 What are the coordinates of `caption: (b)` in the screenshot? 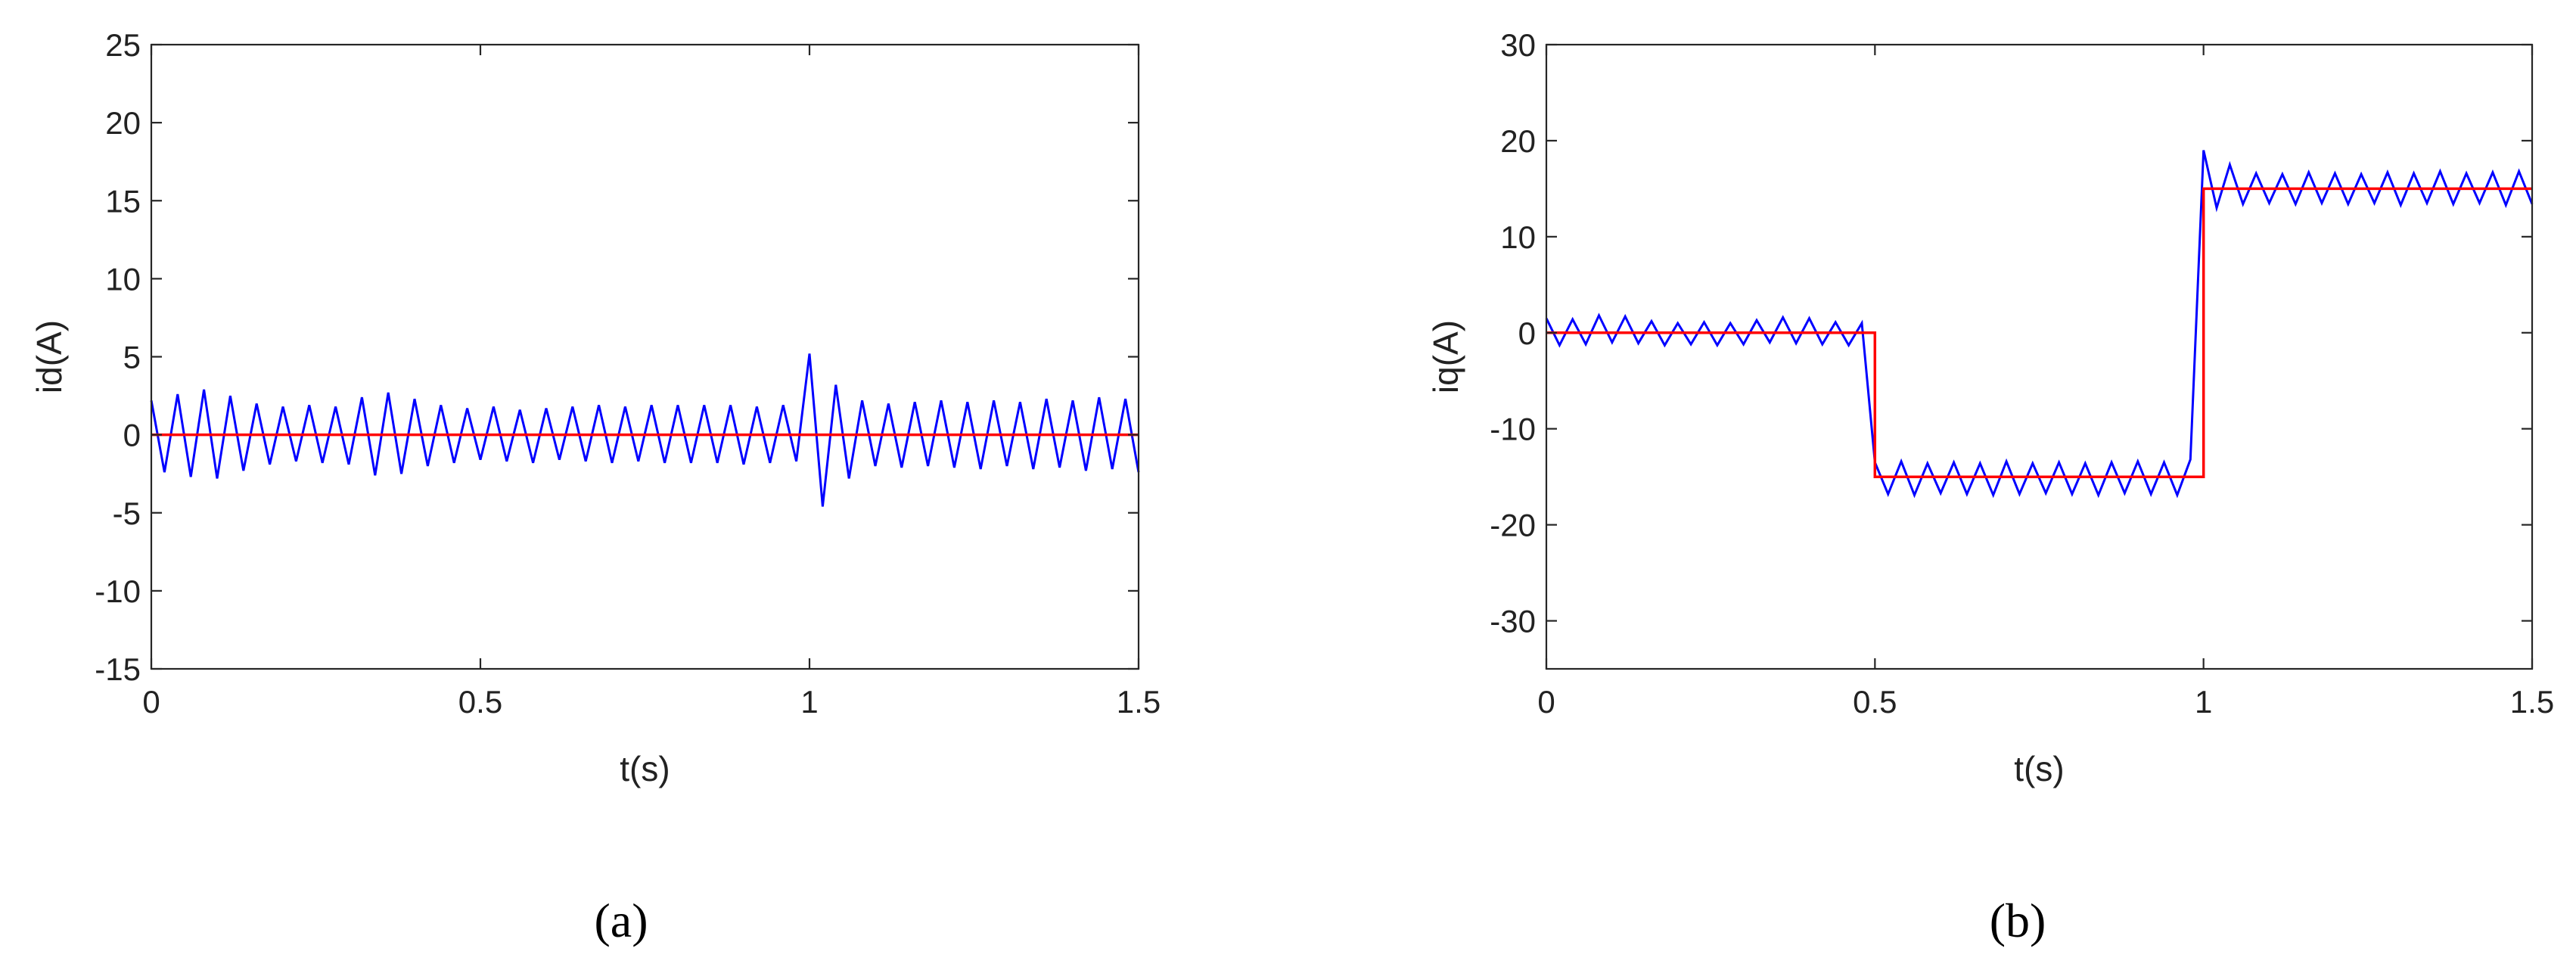 It's located at (2018, 920).